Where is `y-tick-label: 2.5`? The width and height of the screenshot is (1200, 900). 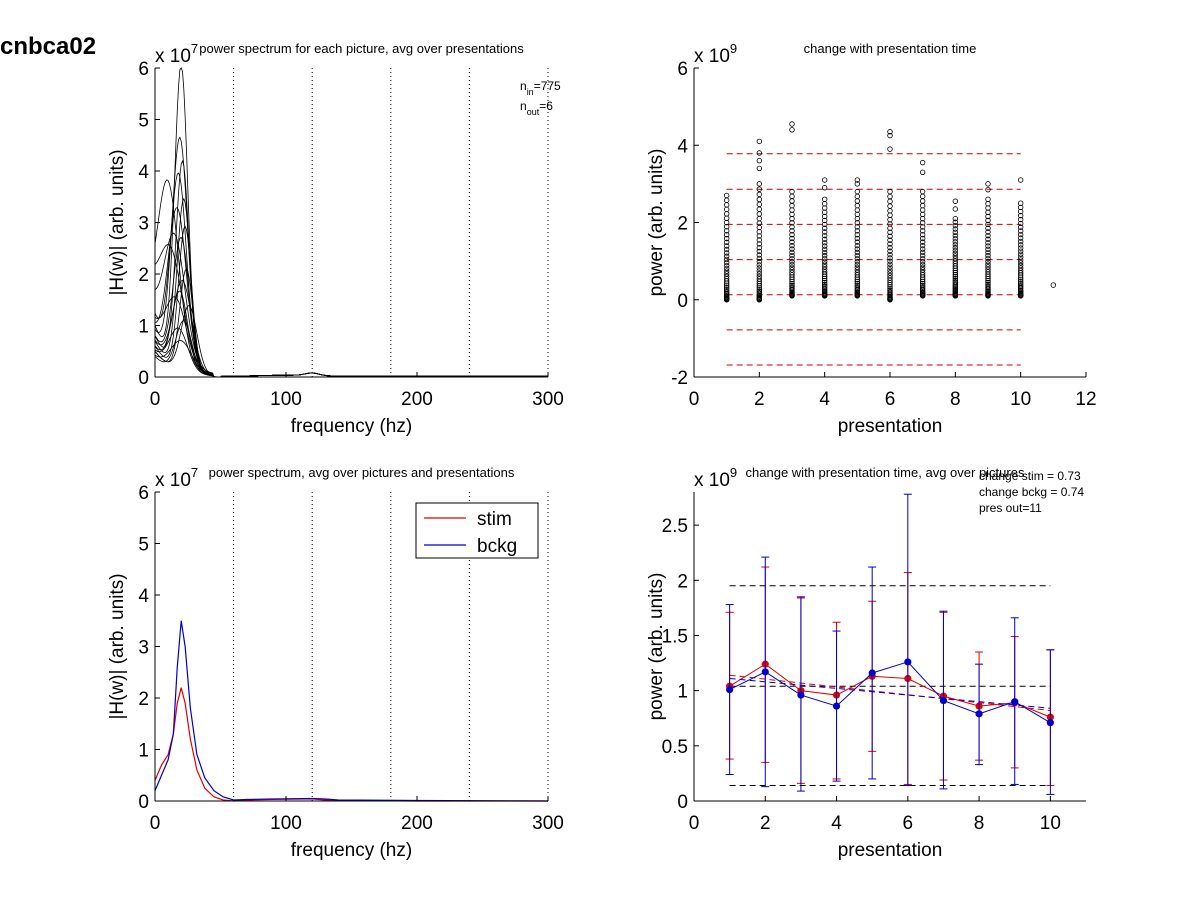
y-tick-label: 2.5 is located at coordinates (675, 526).